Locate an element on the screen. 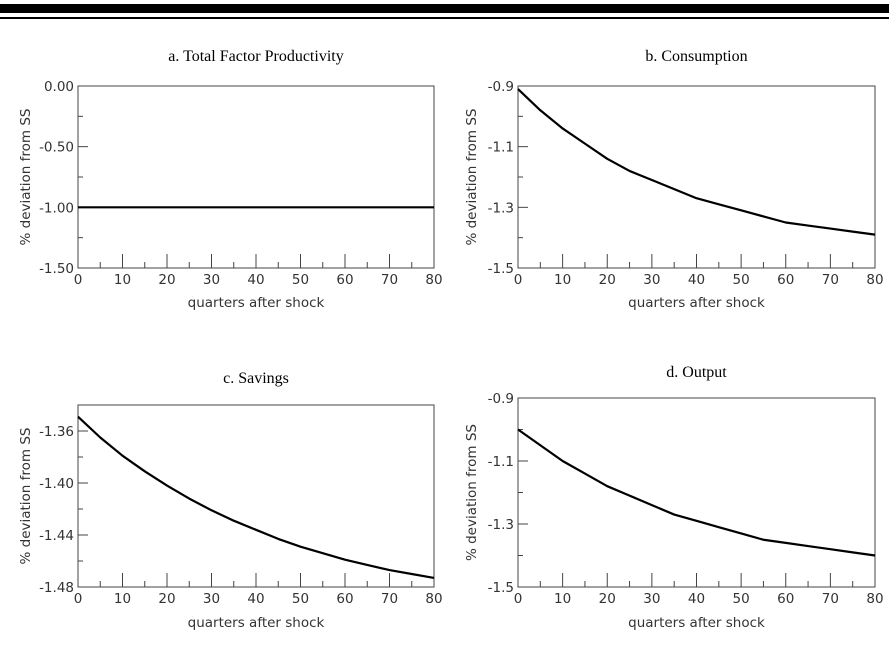  chart-title: d. Output is located at coordinates (696, 372).